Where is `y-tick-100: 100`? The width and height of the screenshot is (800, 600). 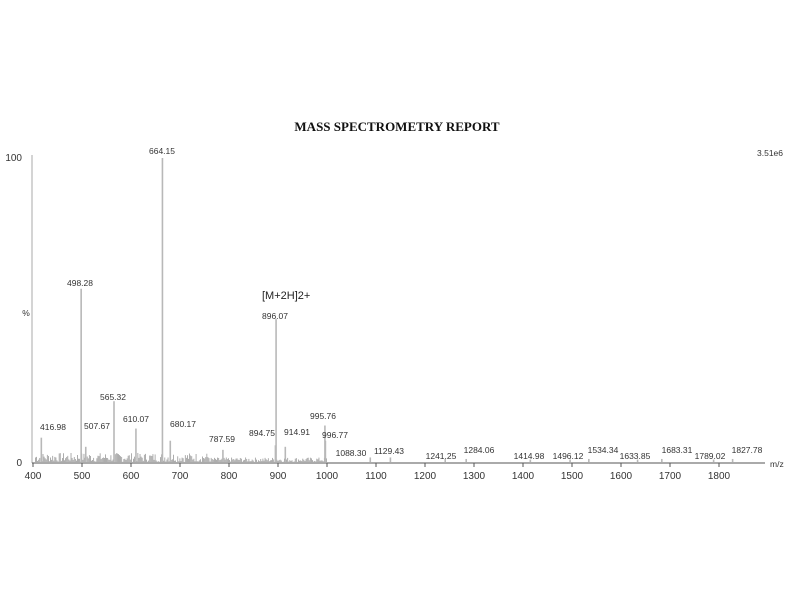
y-tick-100: 100 is located at coordinates (13, 158).